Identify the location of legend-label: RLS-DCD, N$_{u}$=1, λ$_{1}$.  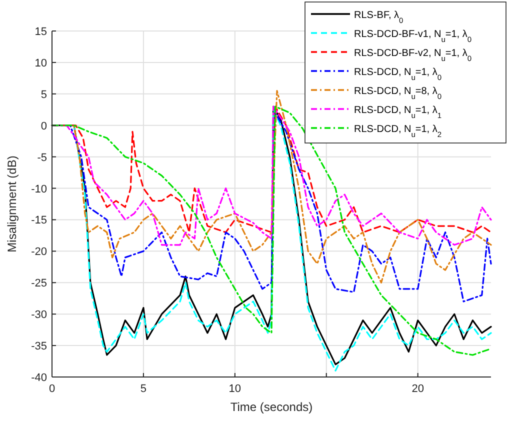
(398, 112).